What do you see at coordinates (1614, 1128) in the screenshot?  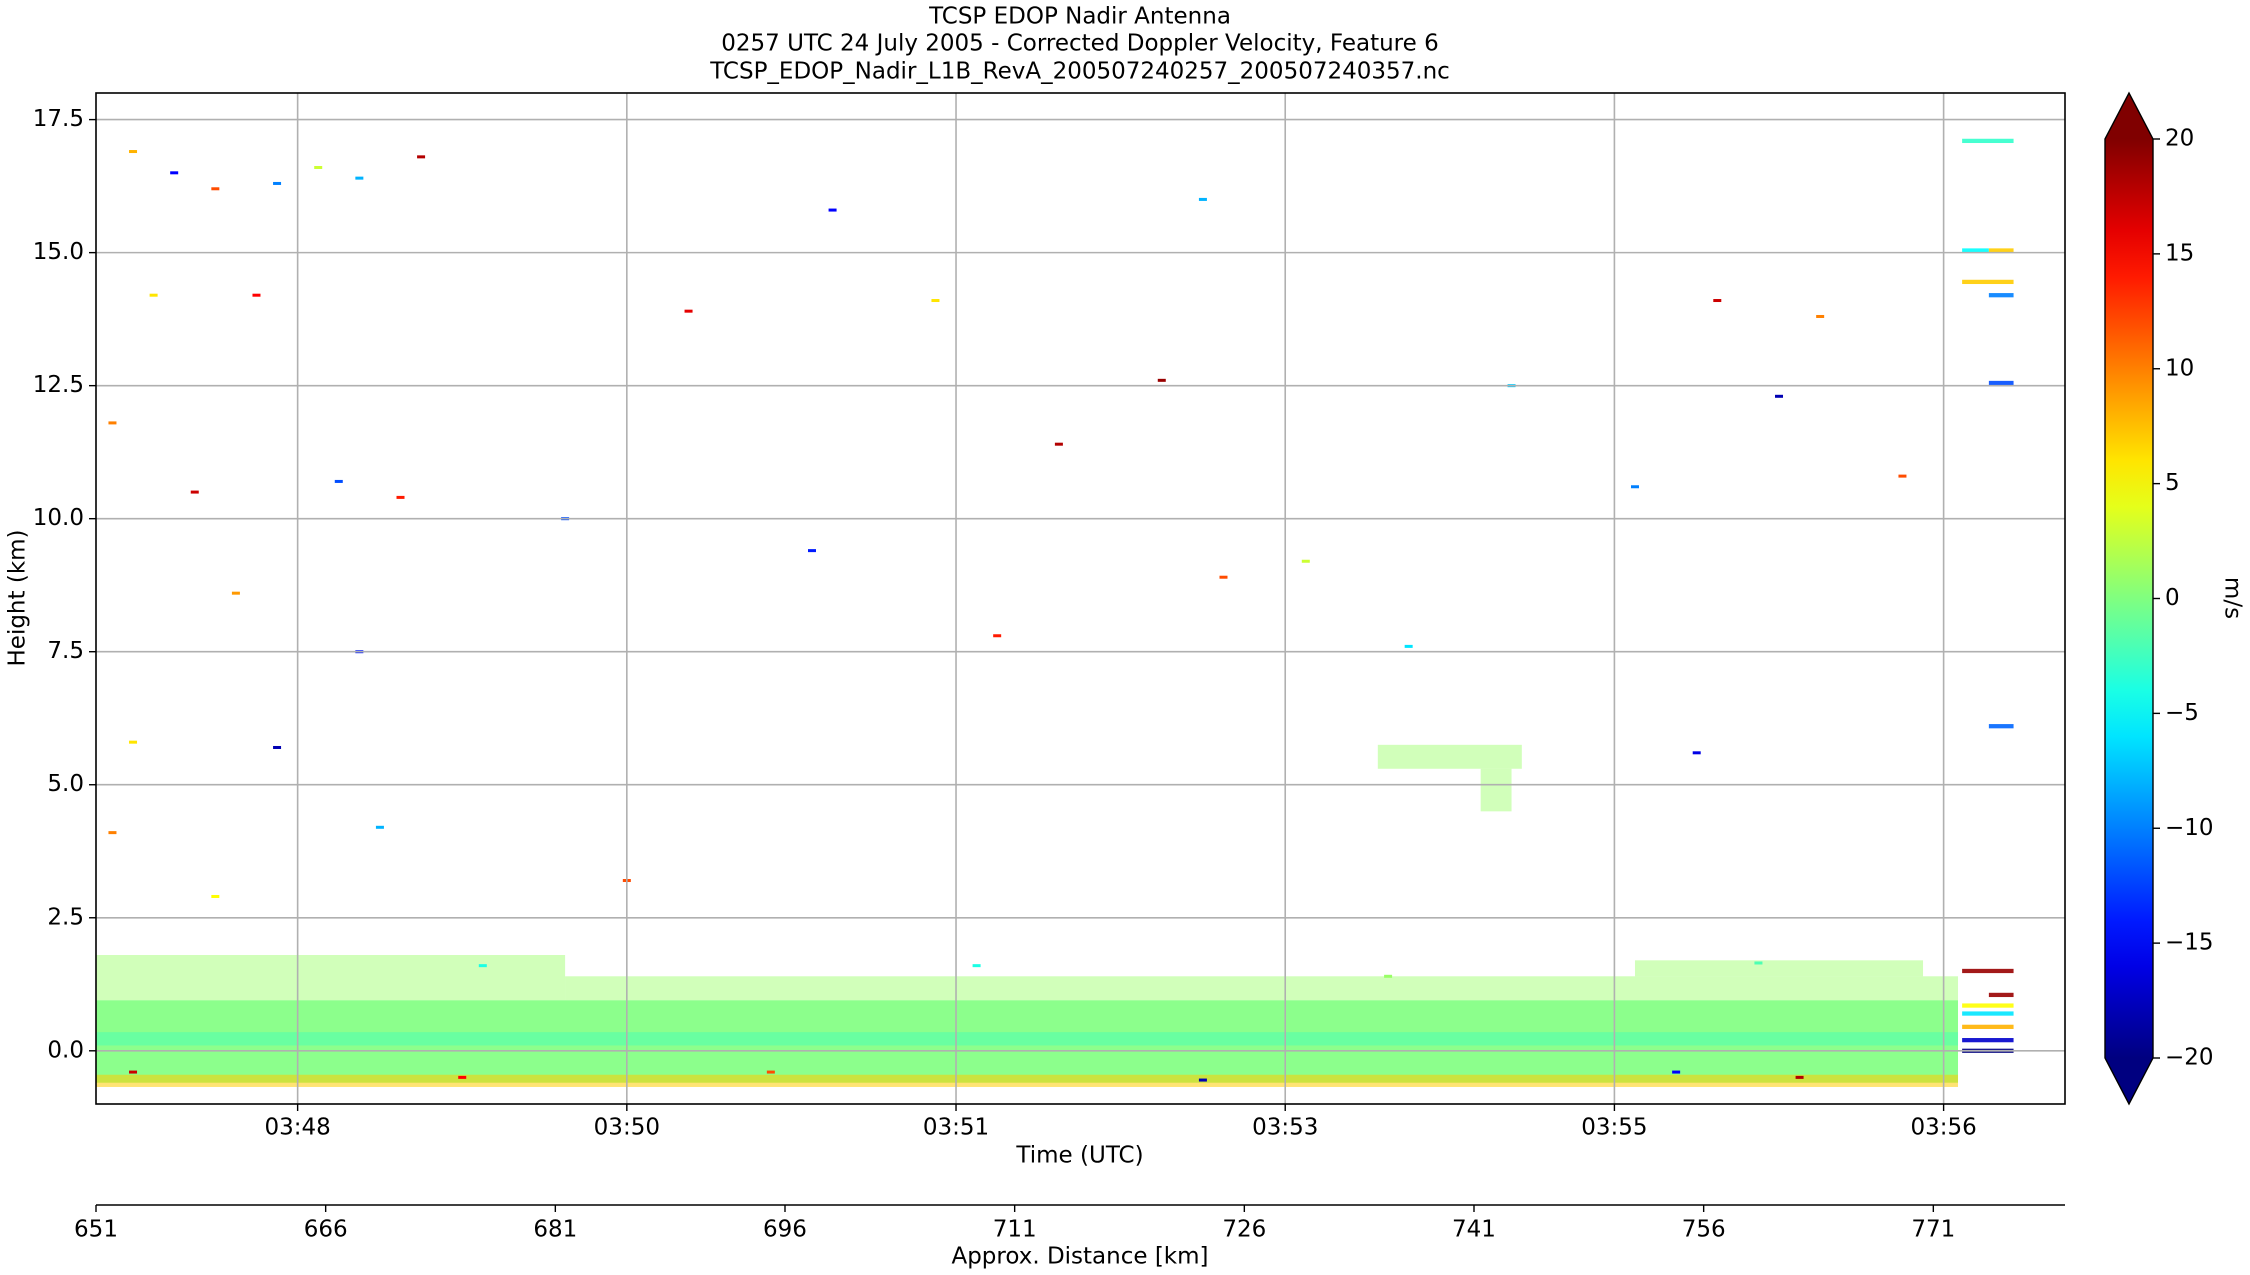 I see `x-tick-label: 03:55` at bounding box center [1614, 1128].